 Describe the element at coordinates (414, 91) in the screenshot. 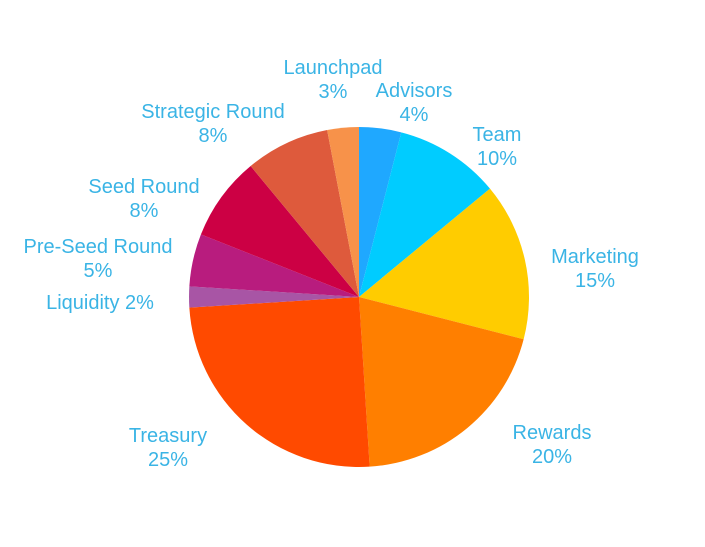

I see `slice-label-name: Advisors` at that location.